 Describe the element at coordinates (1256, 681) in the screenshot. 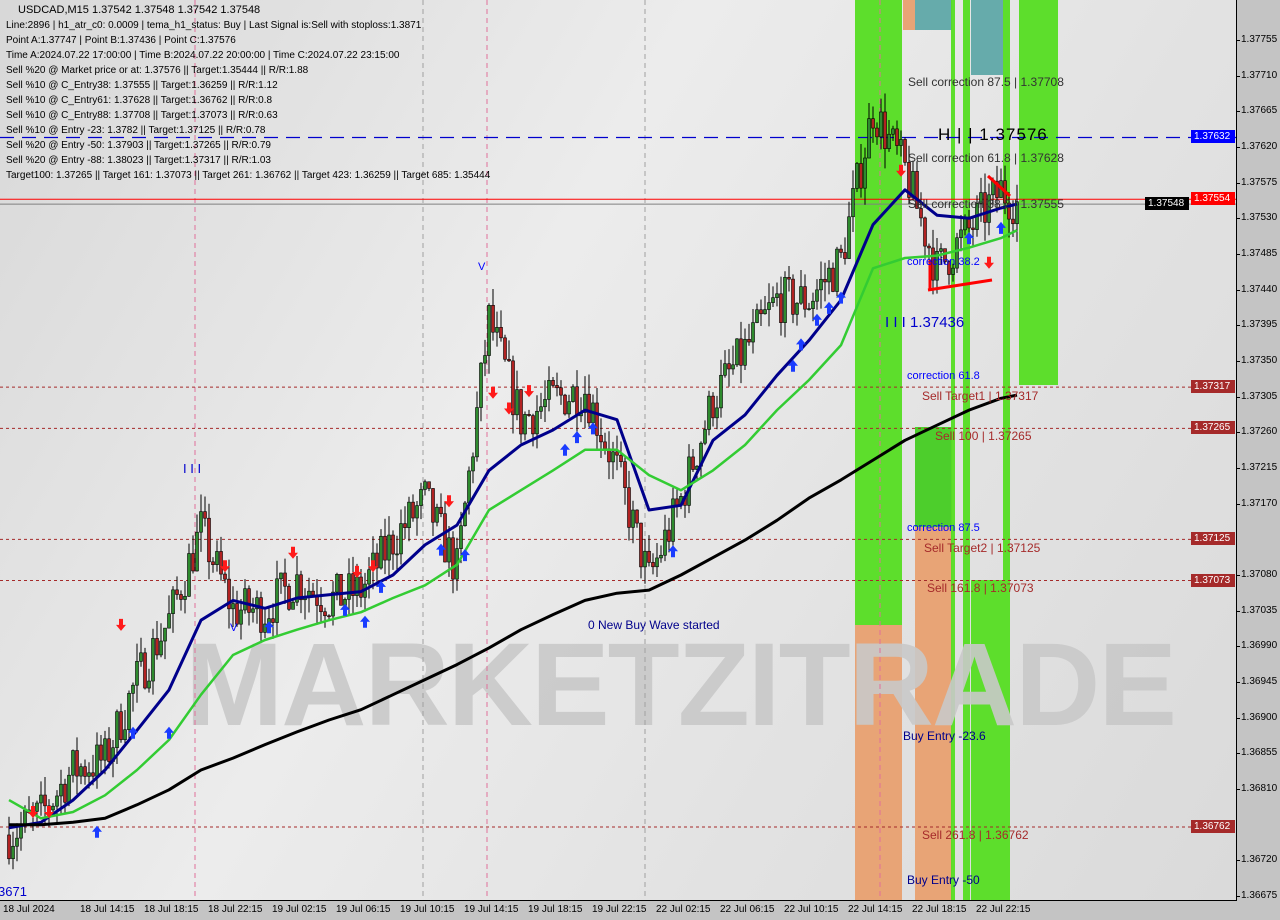

I see `y-tick-label: 1.36945` at that location.